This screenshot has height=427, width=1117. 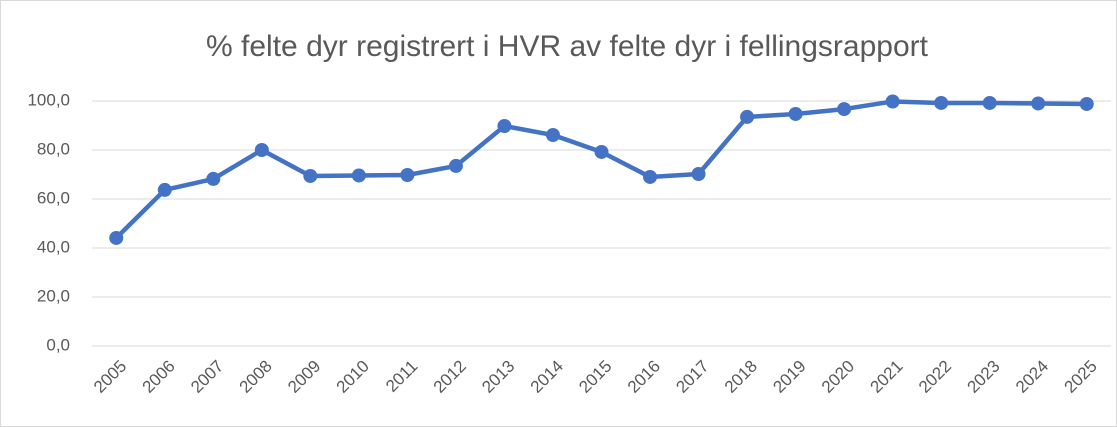 I want to click on y-tick-label: 0,0, so click(x=58, y=344).